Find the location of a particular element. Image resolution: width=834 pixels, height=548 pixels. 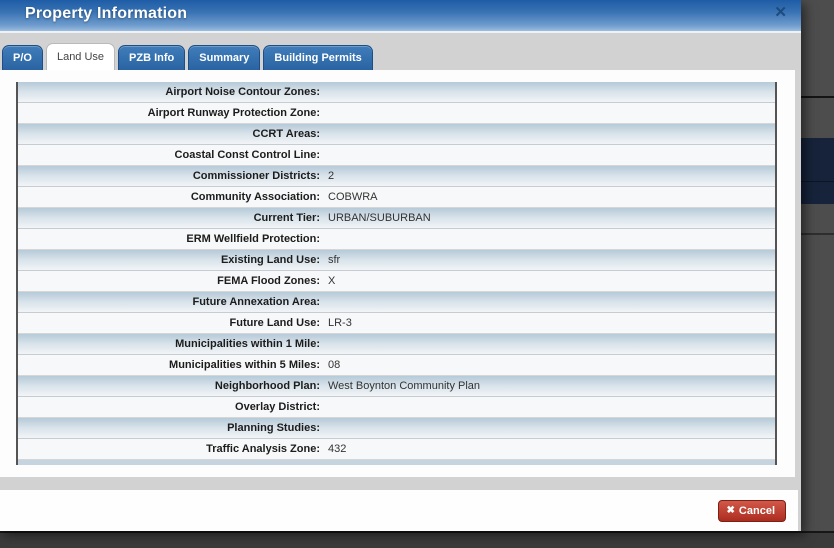

field-label: FEMA Flood Zones: is located at coordinates (268, 281).